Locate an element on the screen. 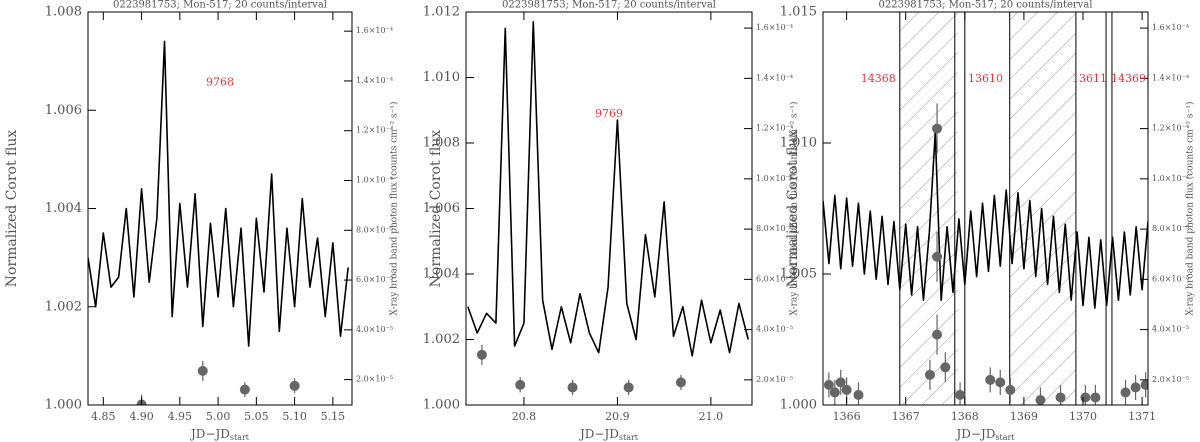  y-tick-label: 1.012 is located at coordinates (441, 12).